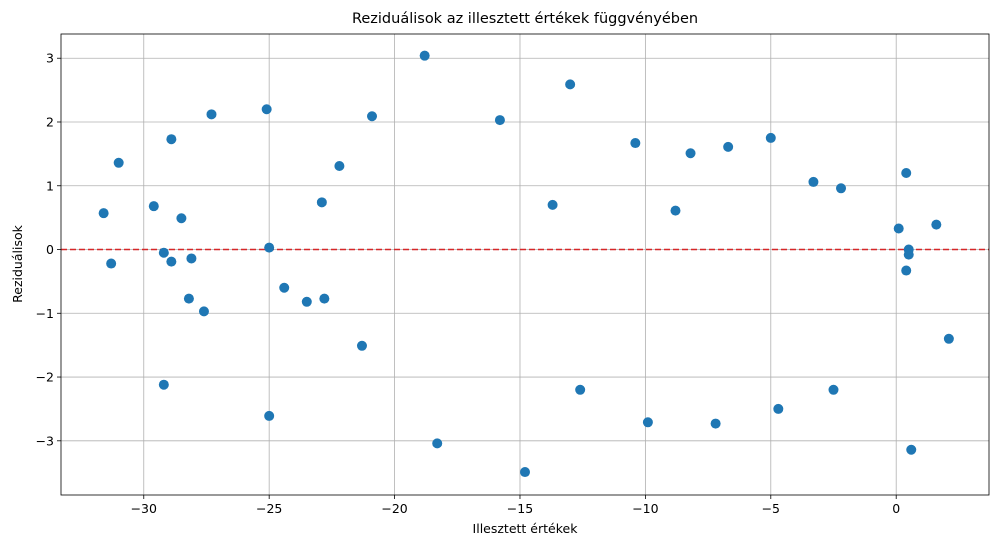  I want to click on y-tick-label: 1, so click(50, 185).